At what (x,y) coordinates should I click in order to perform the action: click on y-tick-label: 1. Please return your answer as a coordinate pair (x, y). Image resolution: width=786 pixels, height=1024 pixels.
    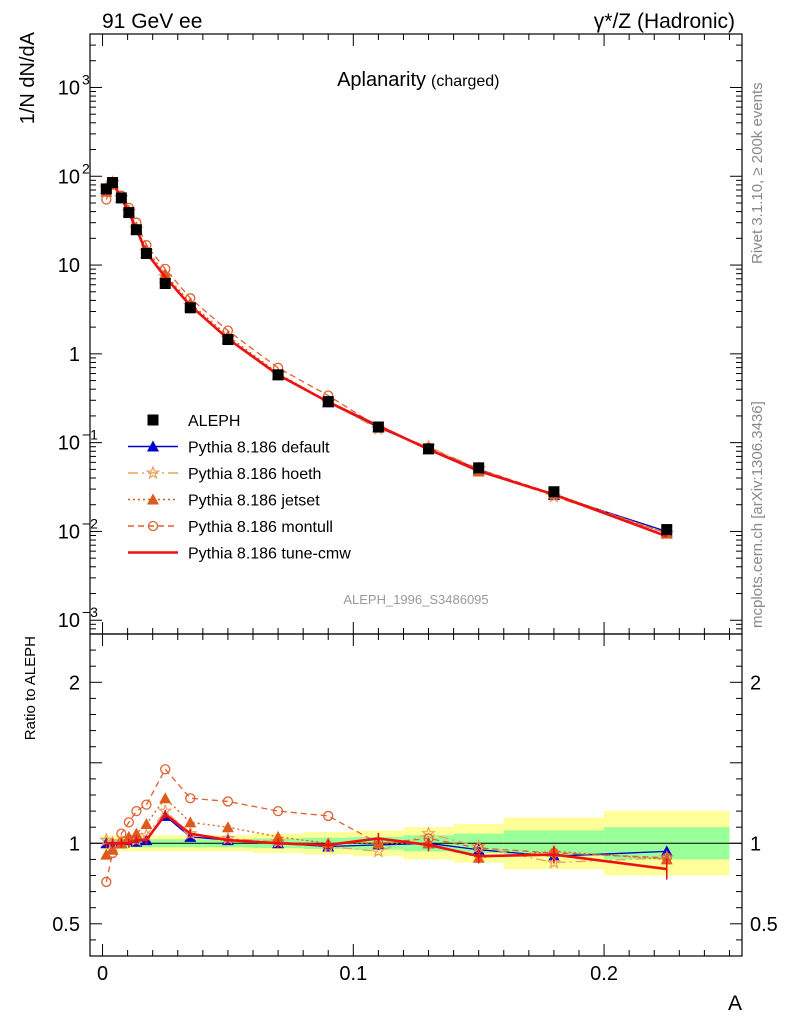
    Looking at the image, I should click on (74, 355).